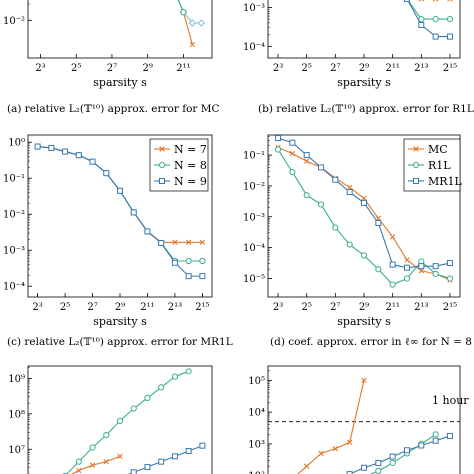 The width and height of the screenshot is (474, 474). I want to click on plot-frame-b, so click(364, 29).